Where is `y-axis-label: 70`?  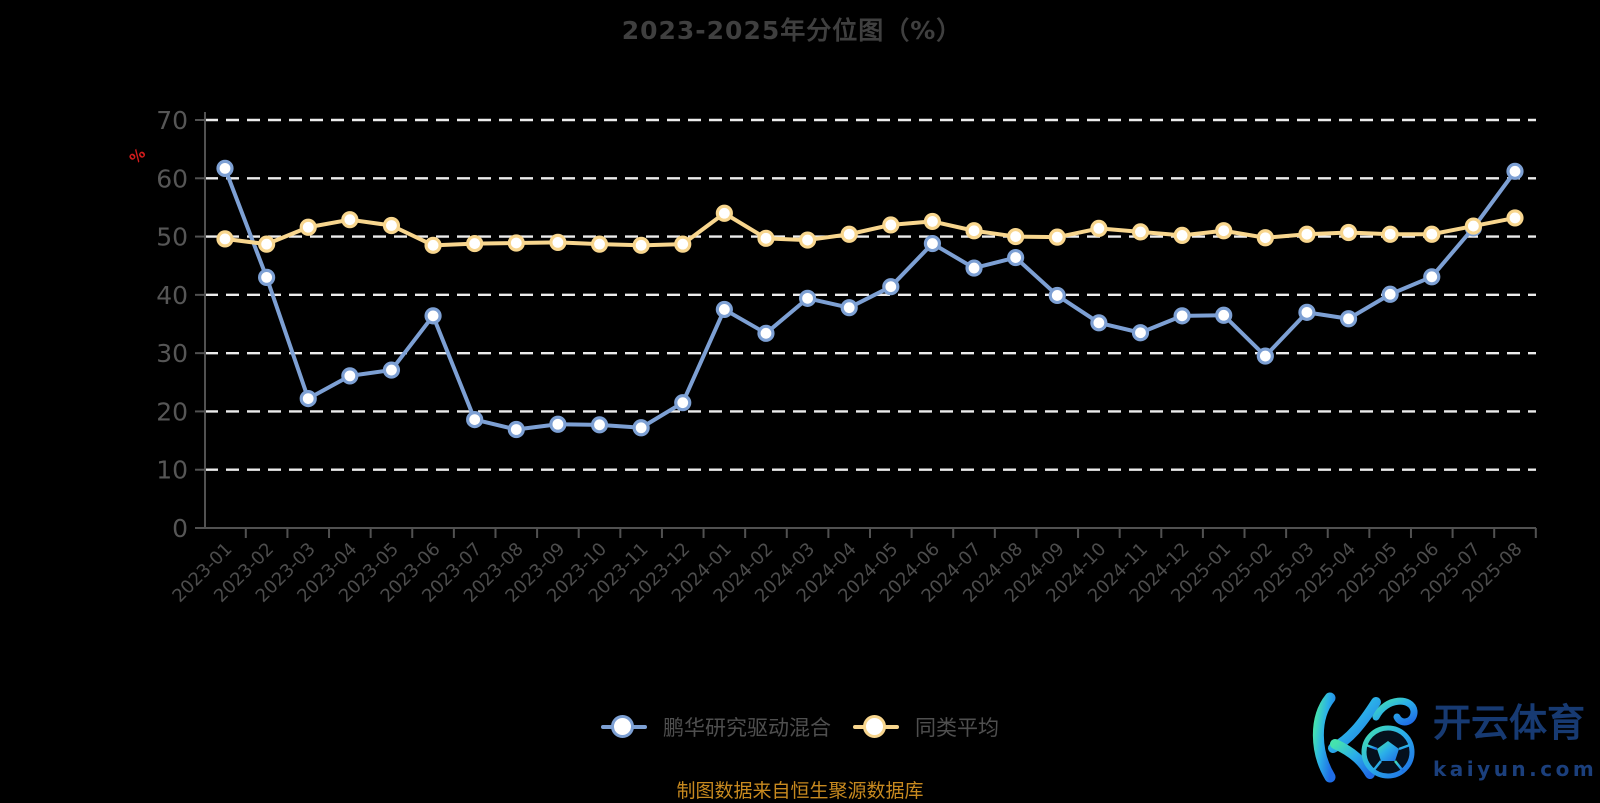 y-axis-label: 70 is located at coordinates (172, 120).